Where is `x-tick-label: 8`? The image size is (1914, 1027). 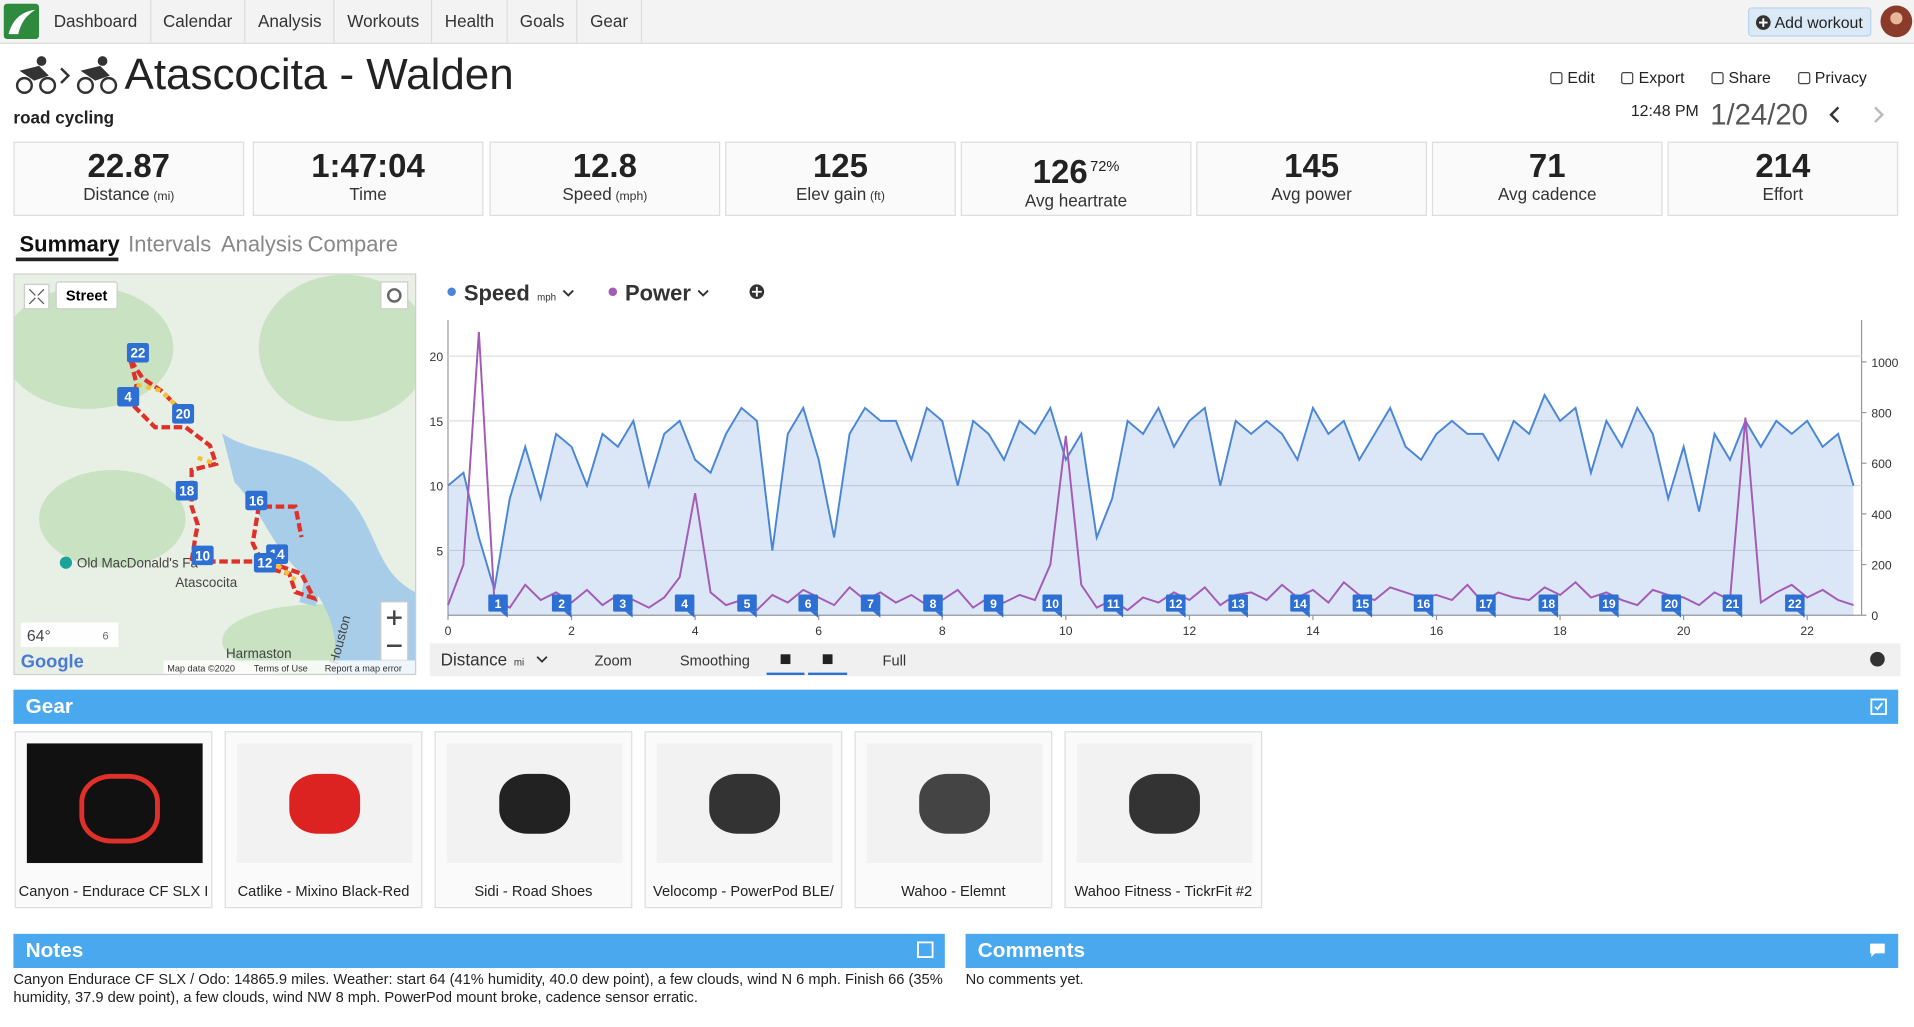
x-tick-label: 8 is located at coordinates (942, 631).